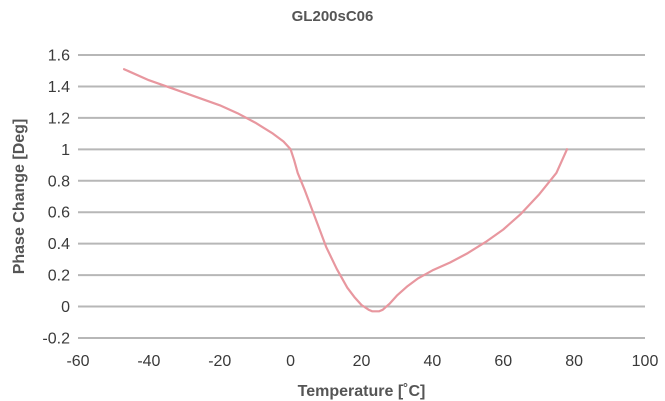 The width and height of the screenshot is (665, 401). Describe the element at coordinates (59, 118) in the screenshot. I see `y-tick-label: 1.2` at that location.